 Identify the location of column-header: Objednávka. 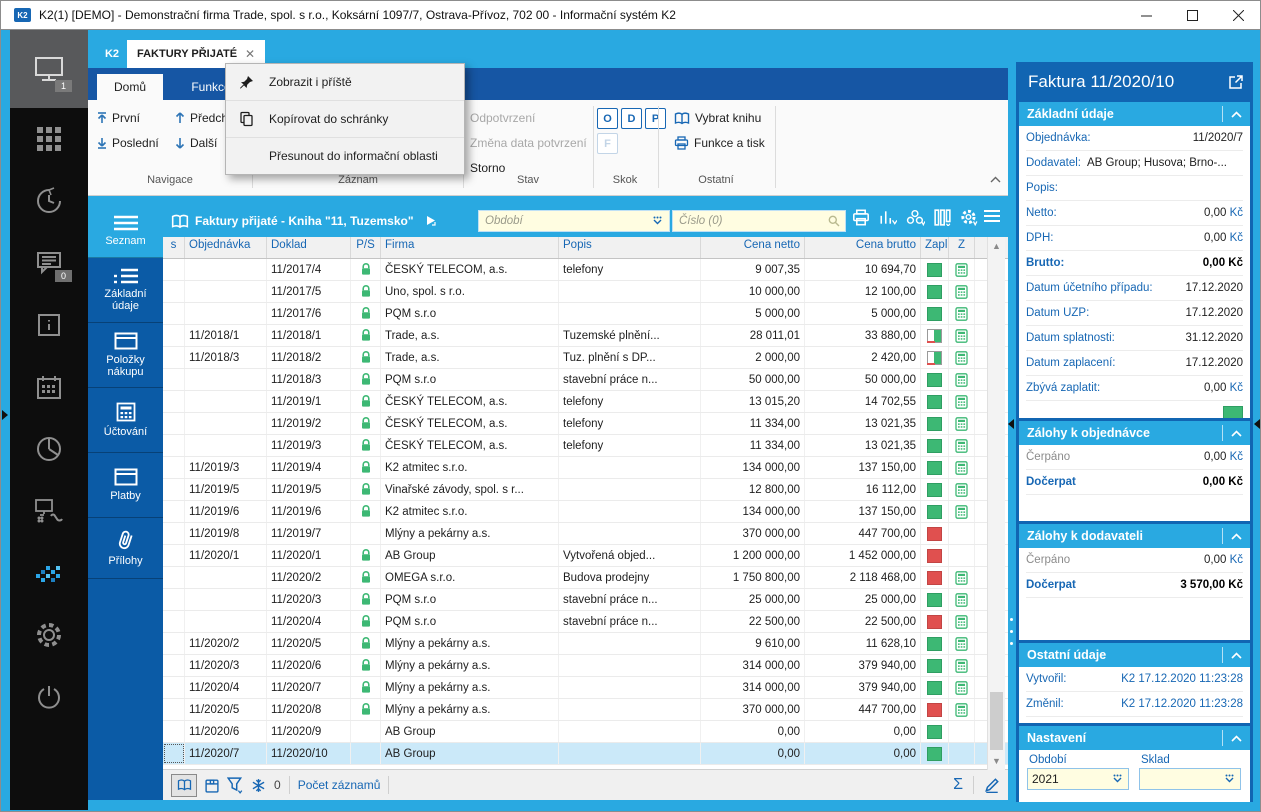
(226, 247).